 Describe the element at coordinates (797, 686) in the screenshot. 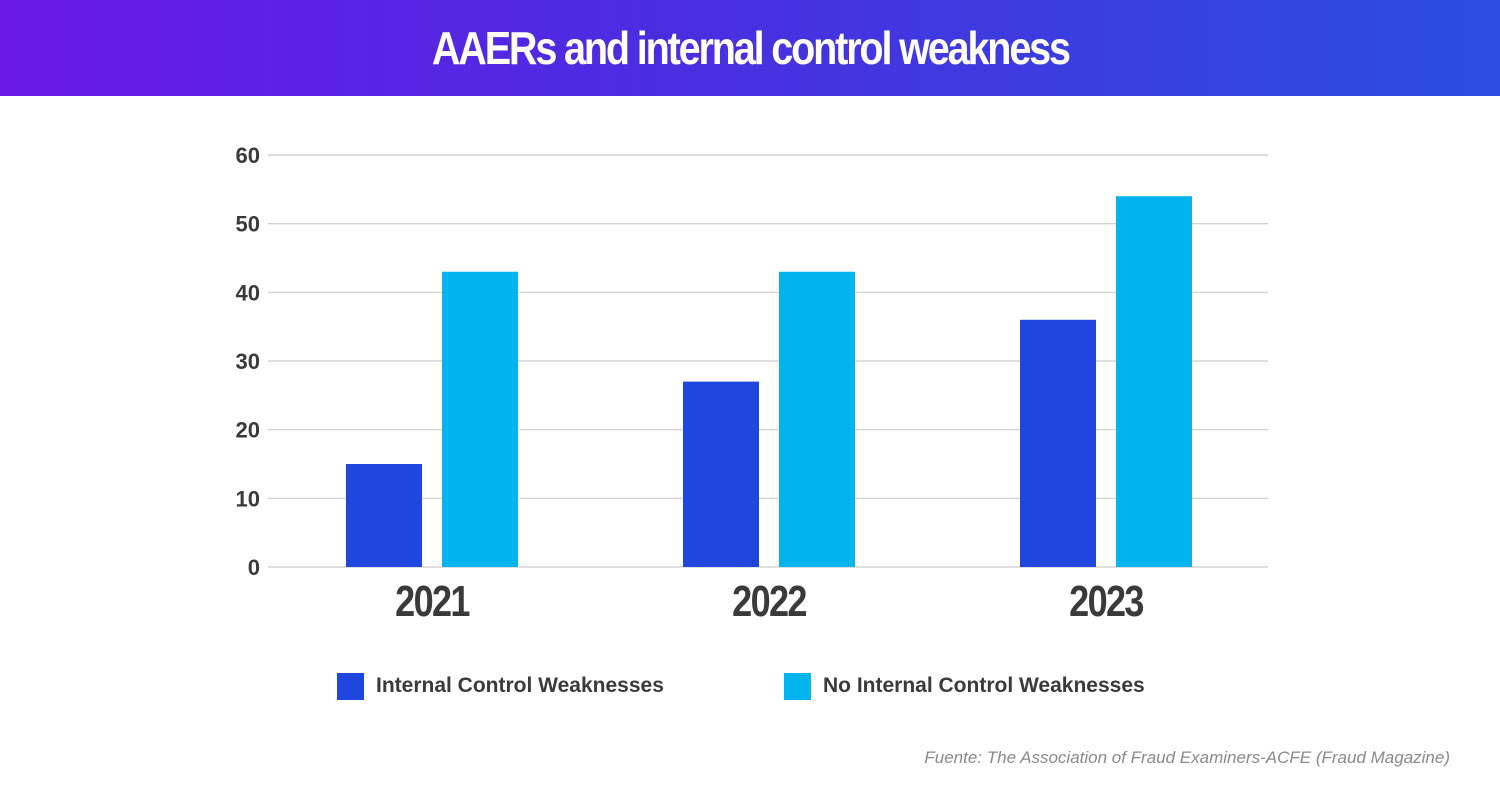

I see `legend-swatch-no-internal` at that location.